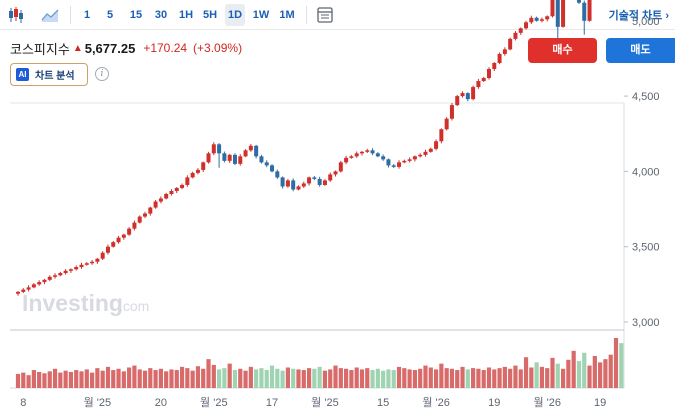 This screenshot has width=675, height=417. Describe the element at coordinates (638, 16) in the screenshot. I see `technical-chart-link: 기술적 차트 ›` at that location.